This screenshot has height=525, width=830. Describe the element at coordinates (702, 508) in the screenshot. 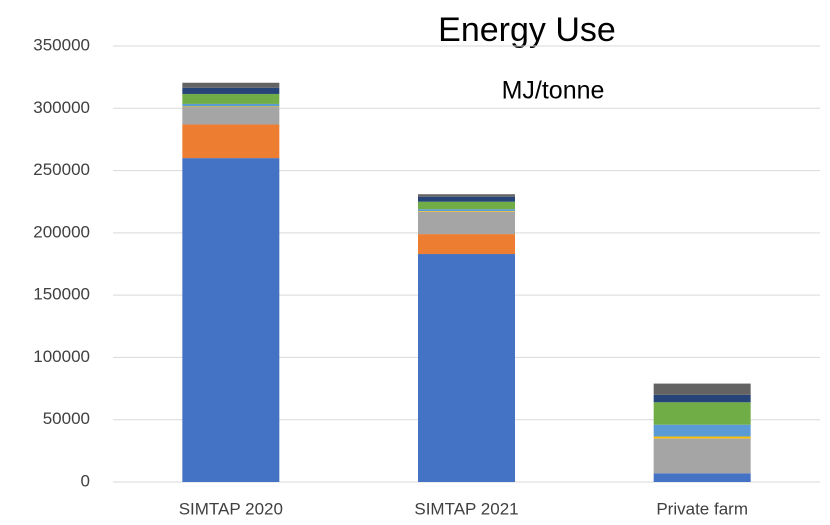

I see `x-tick-label: Private farm` at that location.